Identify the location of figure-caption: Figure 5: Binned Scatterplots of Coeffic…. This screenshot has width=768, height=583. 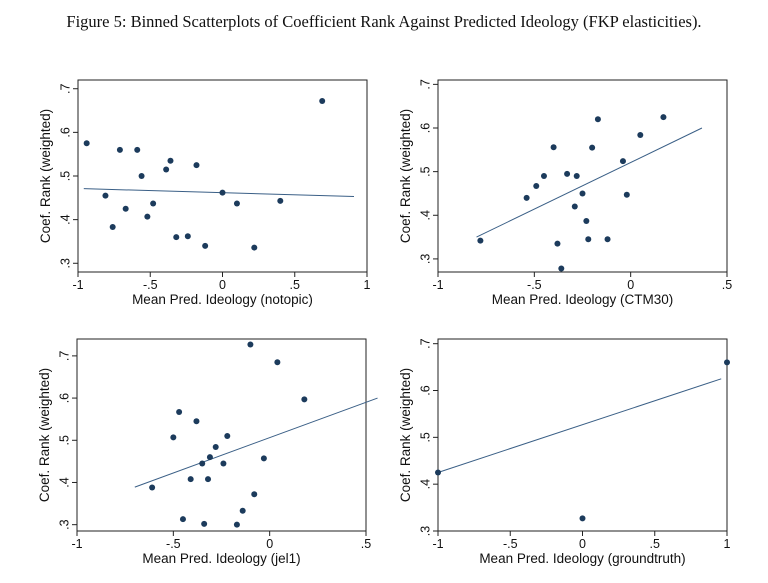
(384, 21).